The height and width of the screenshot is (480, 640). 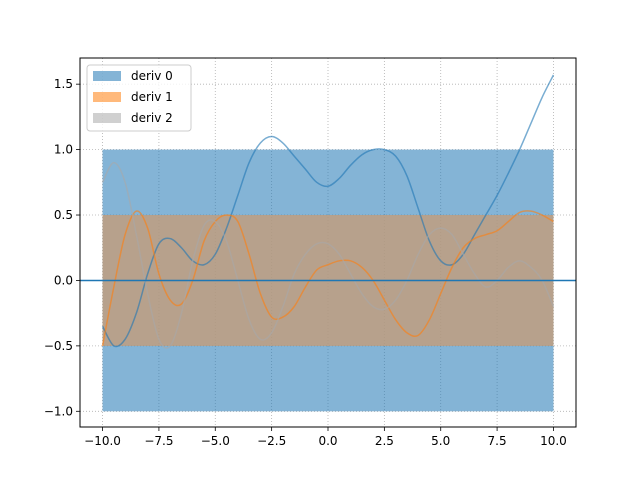 I want to click on x-tick-label-3: −2.5, so click(x=271, y=441).